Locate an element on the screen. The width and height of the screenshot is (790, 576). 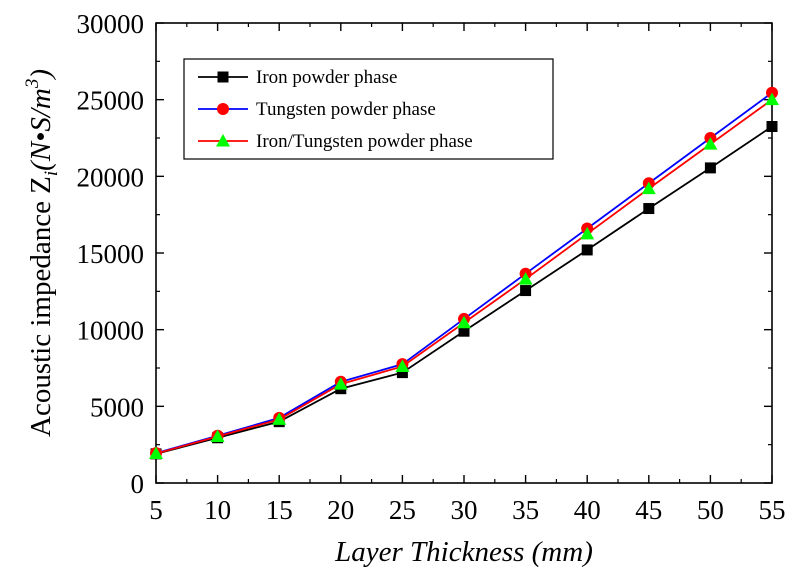
y-axis-title: Acoustic impedance Zi(N•S/m3) is located at coordinates (42, 253).